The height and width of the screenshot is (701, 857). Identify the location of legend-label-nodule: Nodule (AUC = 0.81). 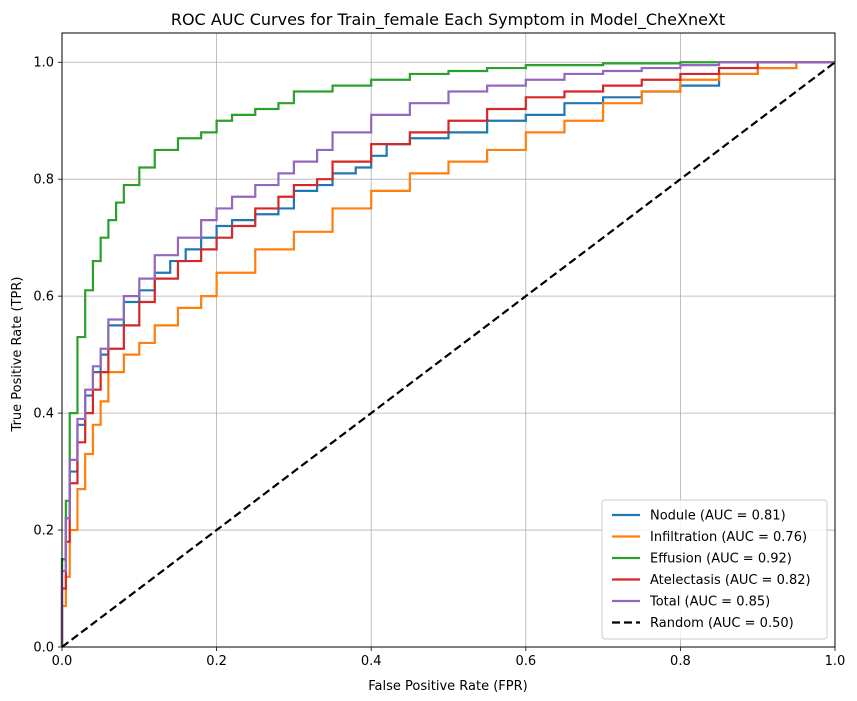
(718, 516).